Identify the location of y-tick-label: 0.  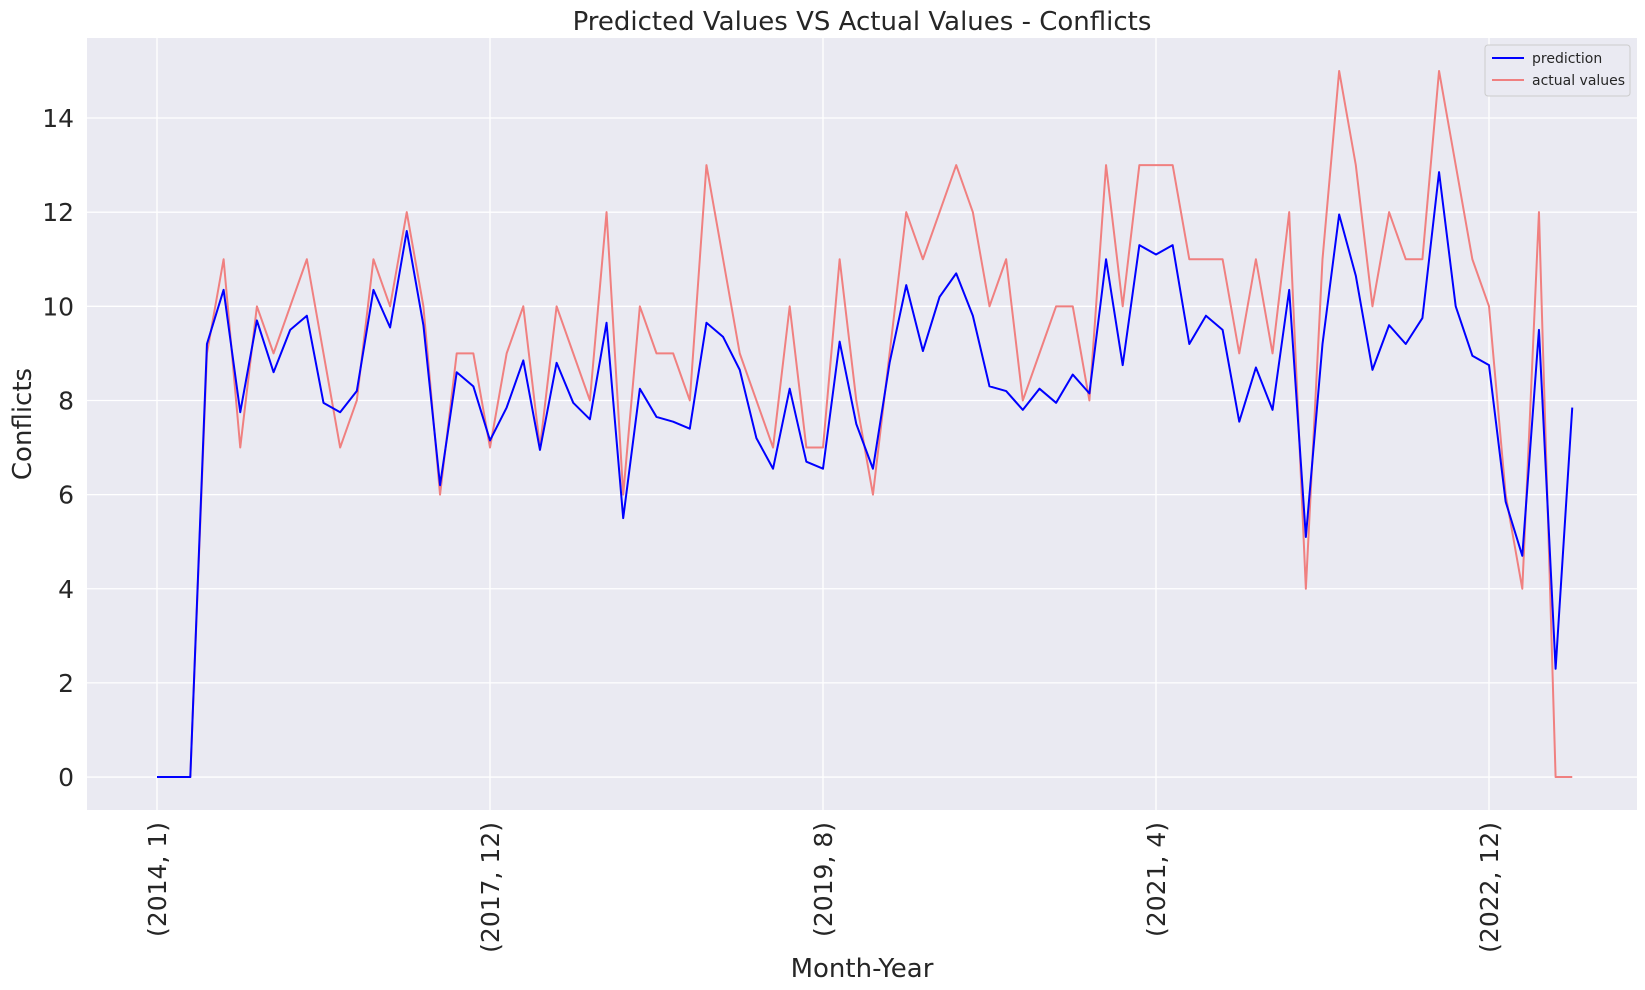
(66, 777).